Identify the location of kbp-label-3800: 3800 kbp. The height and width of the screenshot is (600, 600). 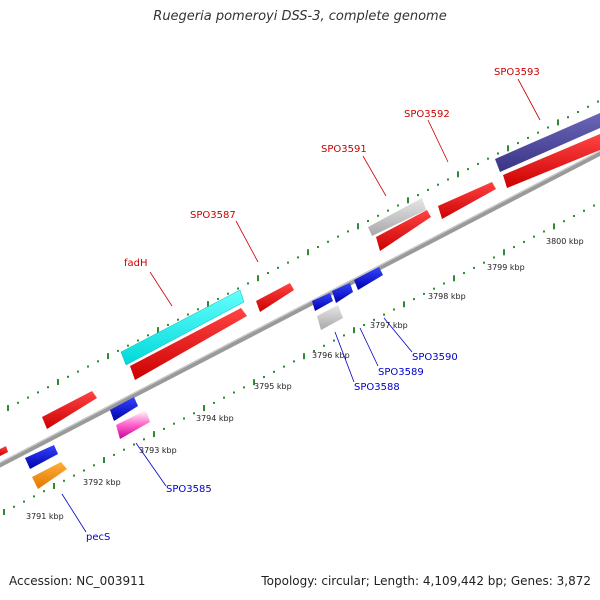
(565, 241).